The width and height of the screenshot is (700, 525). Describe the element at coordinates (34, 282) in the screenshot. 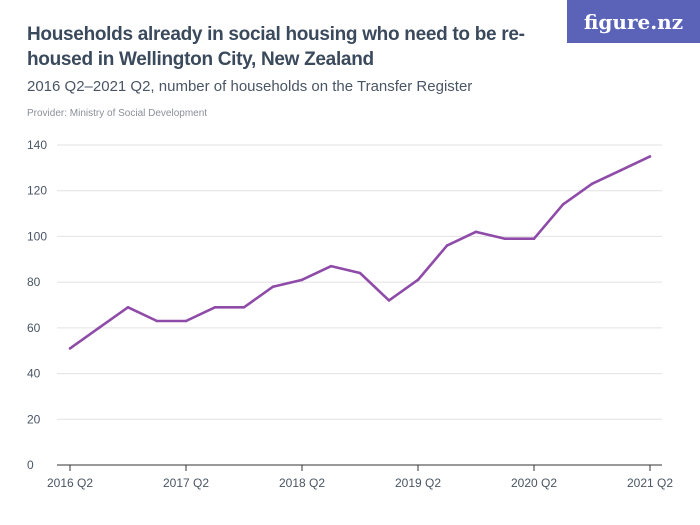

I see `y-tick-label: 80` at that location.